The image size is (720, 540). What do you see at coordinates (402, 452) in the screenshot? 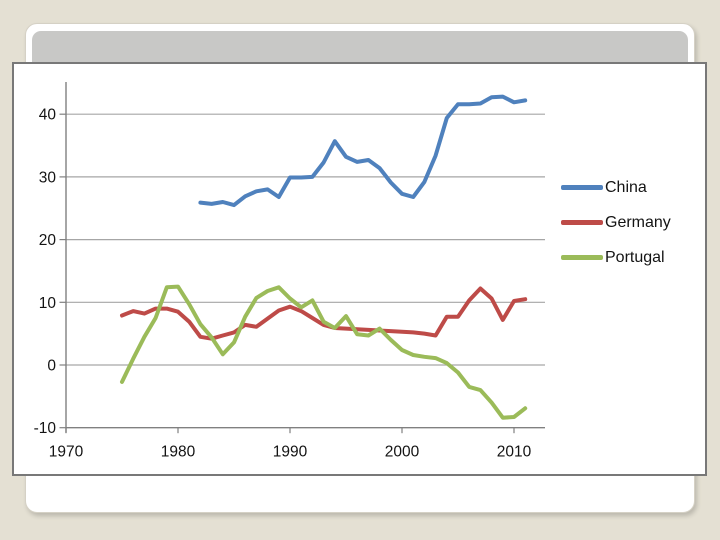
I see `svg-text: 2000` at bounding box center [402, 452].